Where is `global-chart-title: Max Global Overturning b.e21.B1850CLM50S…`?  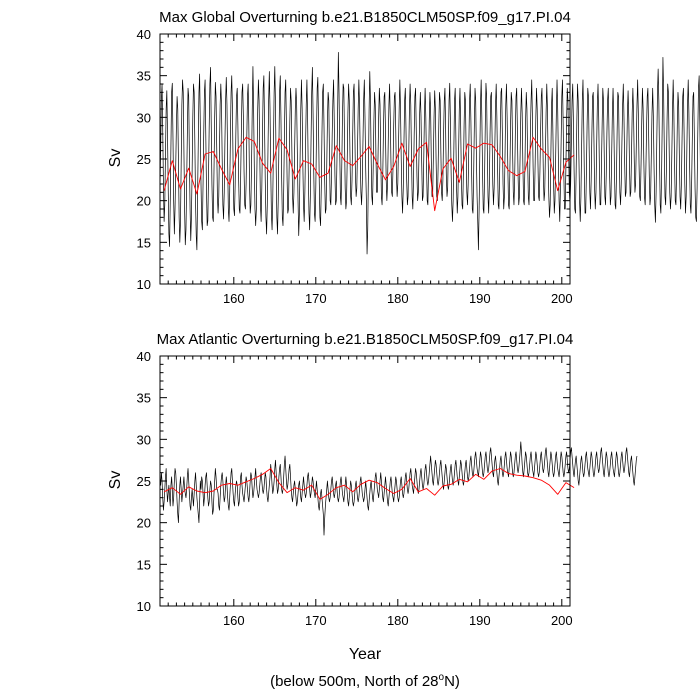 global-chart-title: Max Global Overturning b.e21.B1850CLM50S… is located at coordinates (365, 17).